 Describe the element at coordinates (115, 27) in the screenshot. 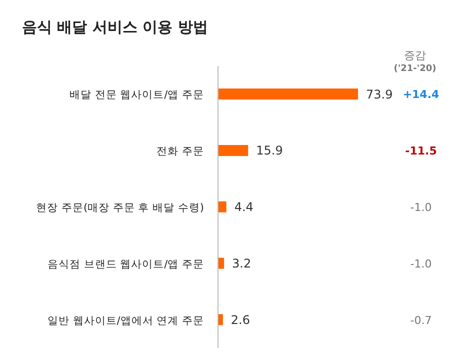

I see `chart-title: 음식 배달 서비스 이용 방법` at that location.